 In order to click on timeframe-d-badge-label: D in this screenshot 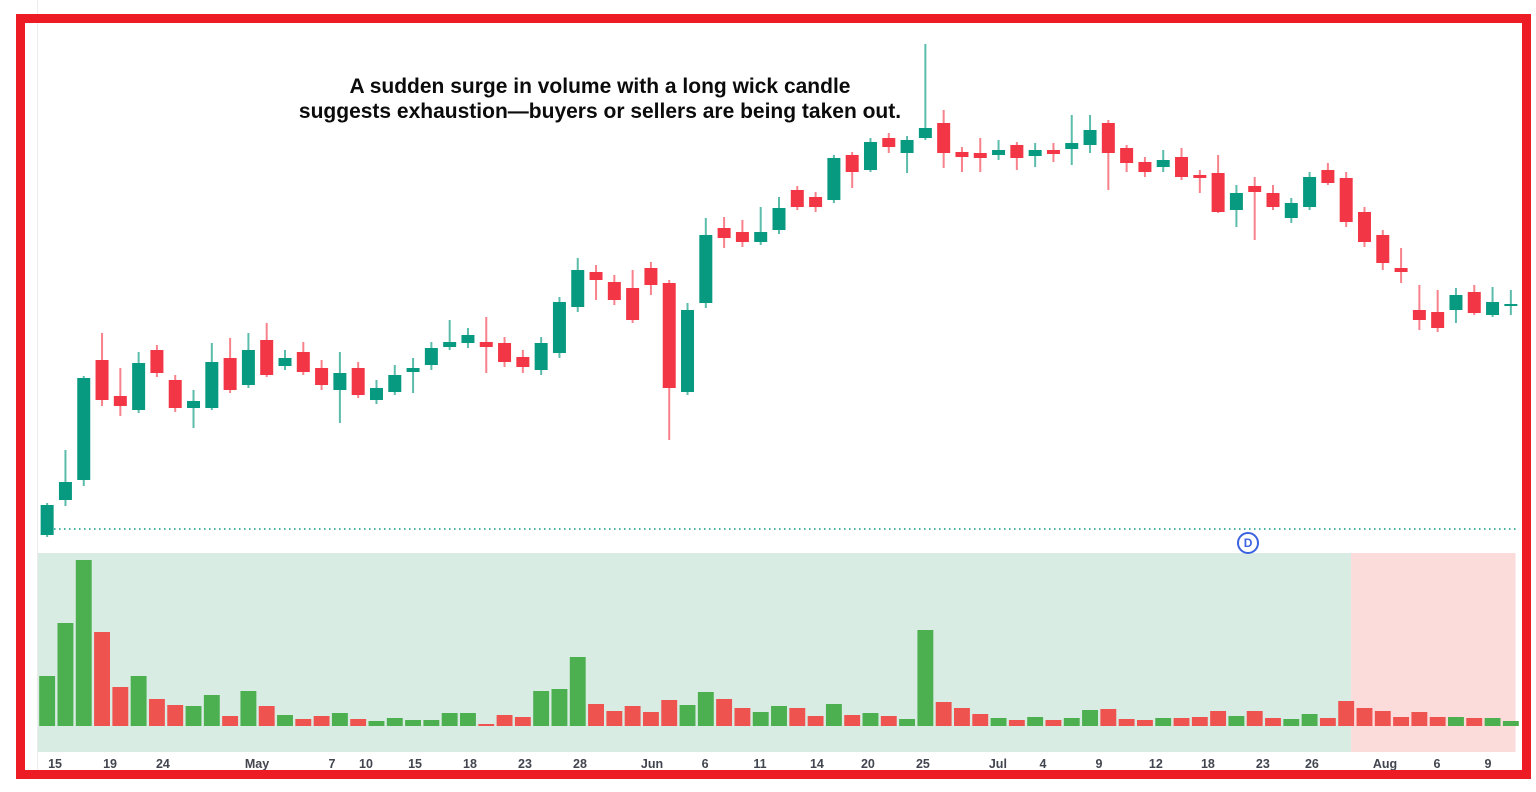, I will do `click(1248, 543)`.